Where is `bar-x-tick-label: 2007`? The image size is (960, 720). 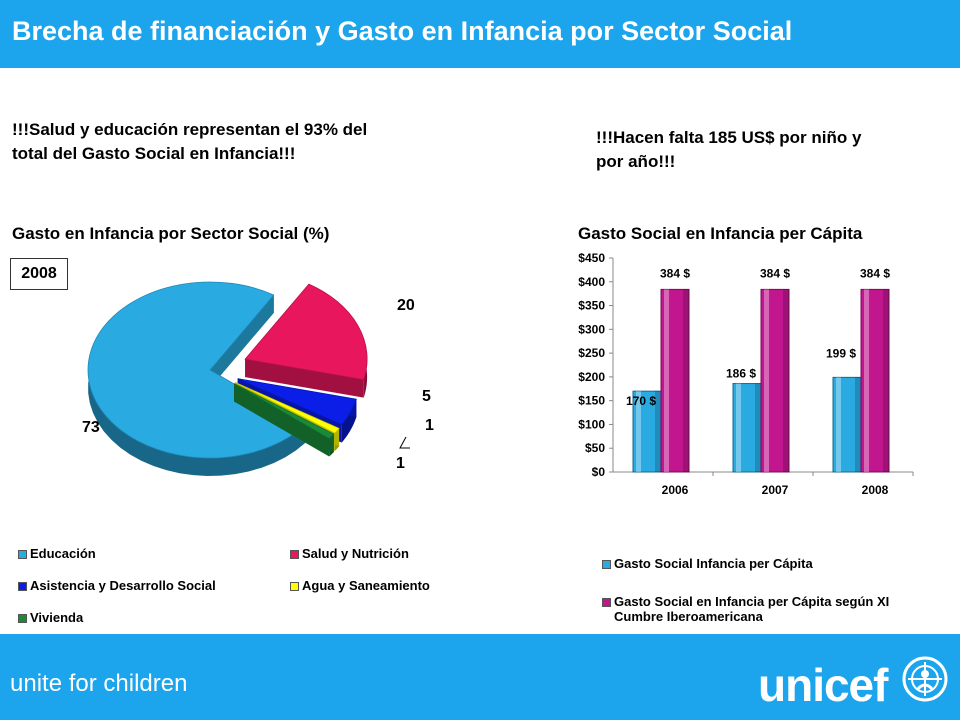 bar-x-tick-label: 2007 is located at coordinates (775, 490).